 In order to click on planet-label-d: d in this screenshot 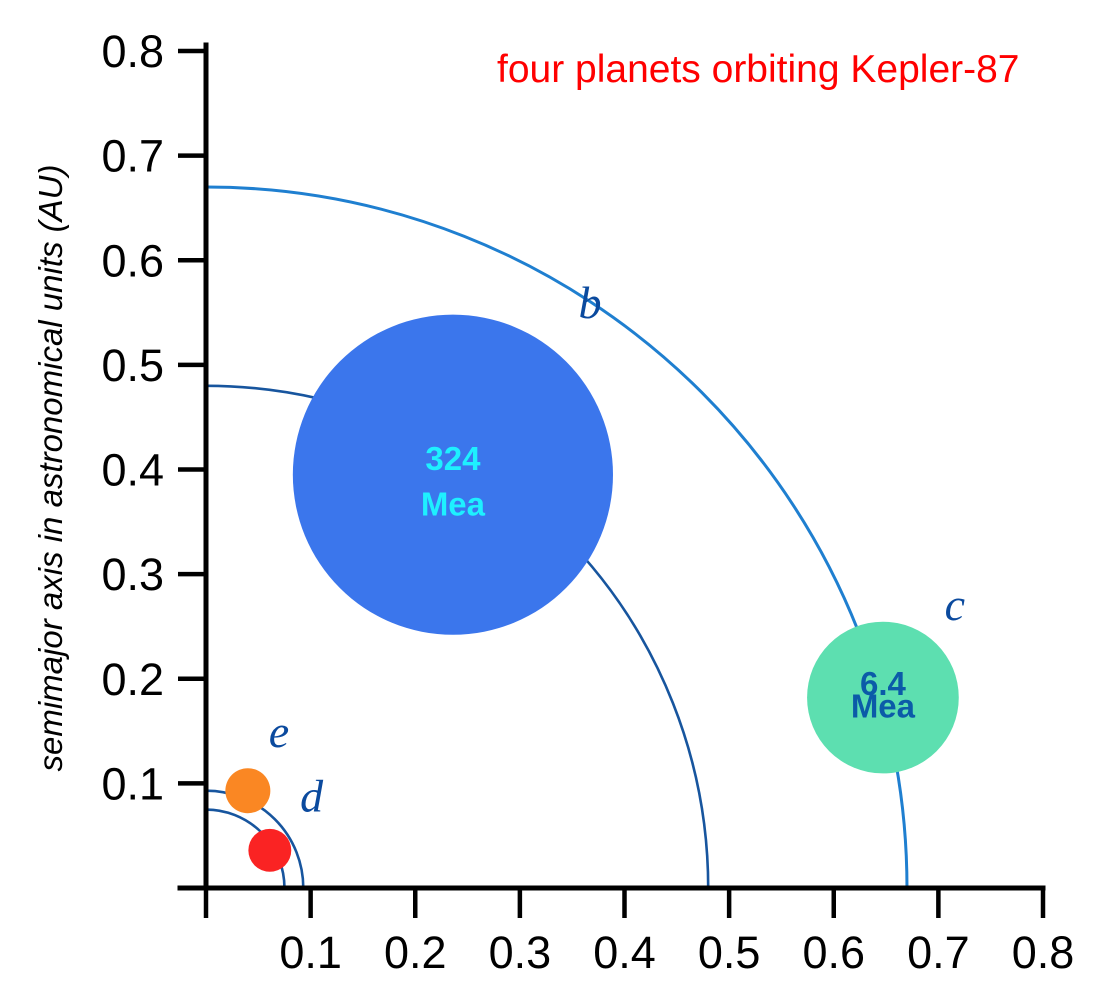, I will do `click(312, 796)`.